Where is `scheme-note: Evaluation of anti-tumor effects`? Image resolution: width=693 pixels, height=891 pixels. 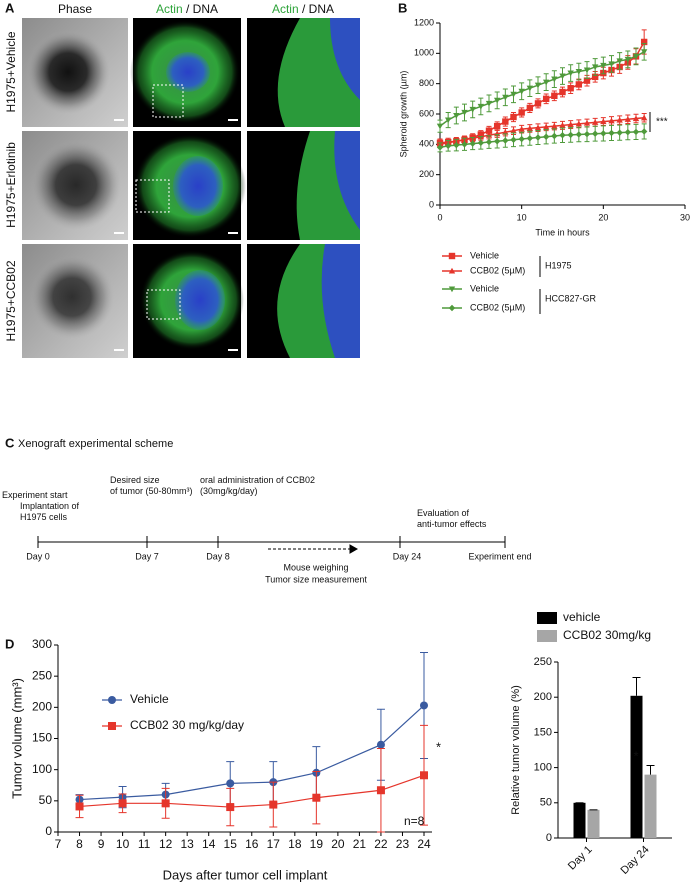
scheme-note: Evaluation of anti-tumor effects is located at coordinates (452, 518).